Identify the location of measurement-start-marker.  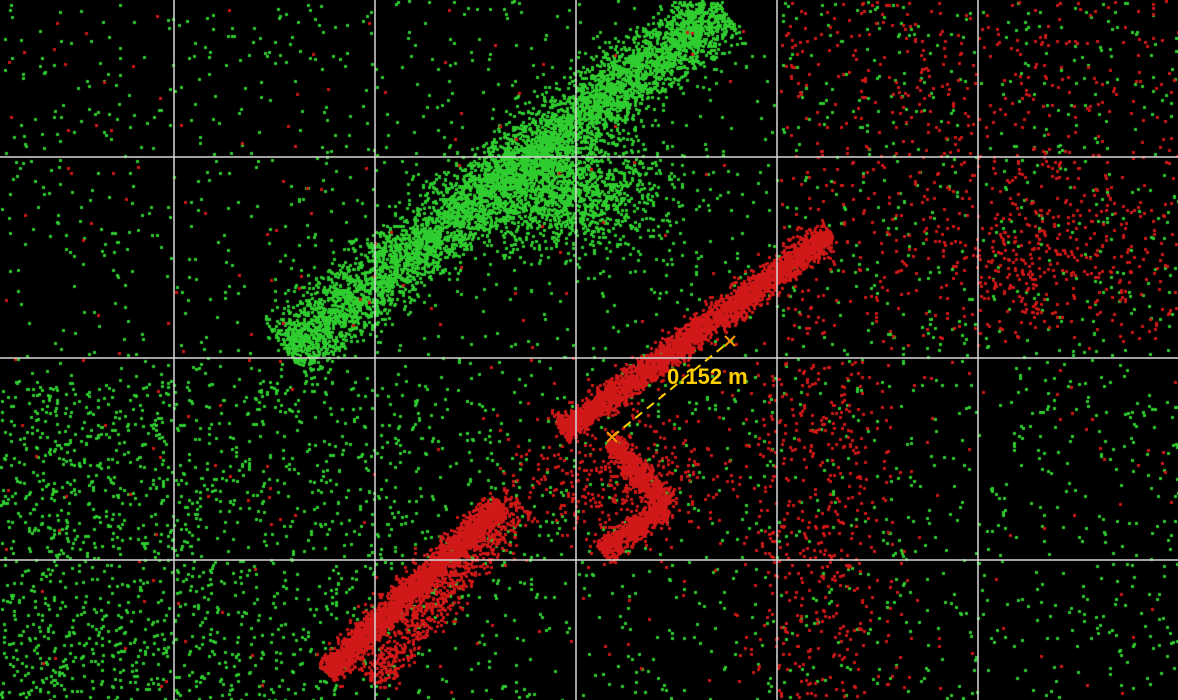
(612, 437).